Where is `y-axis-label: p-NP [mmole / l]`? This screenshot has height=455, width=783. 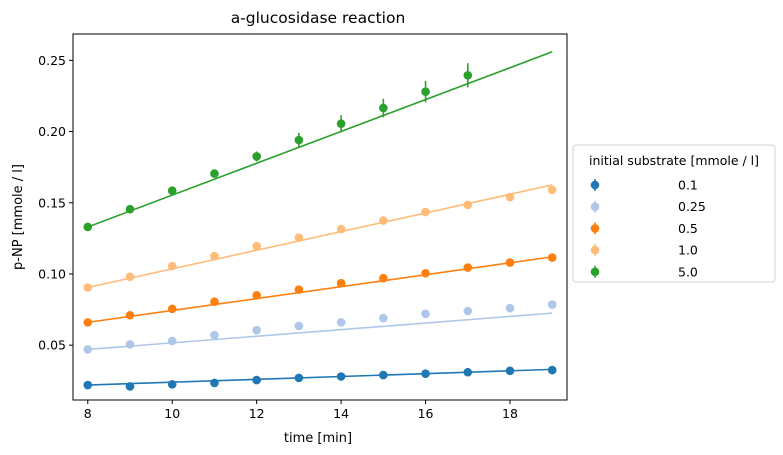
y-axis-label: p-NP [mmole / l] is located at coordinates (18, 217).